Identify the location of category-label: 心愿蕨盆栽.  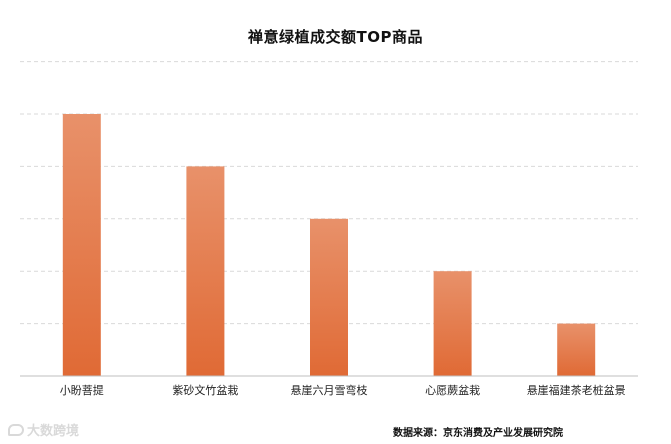
(452, 390).